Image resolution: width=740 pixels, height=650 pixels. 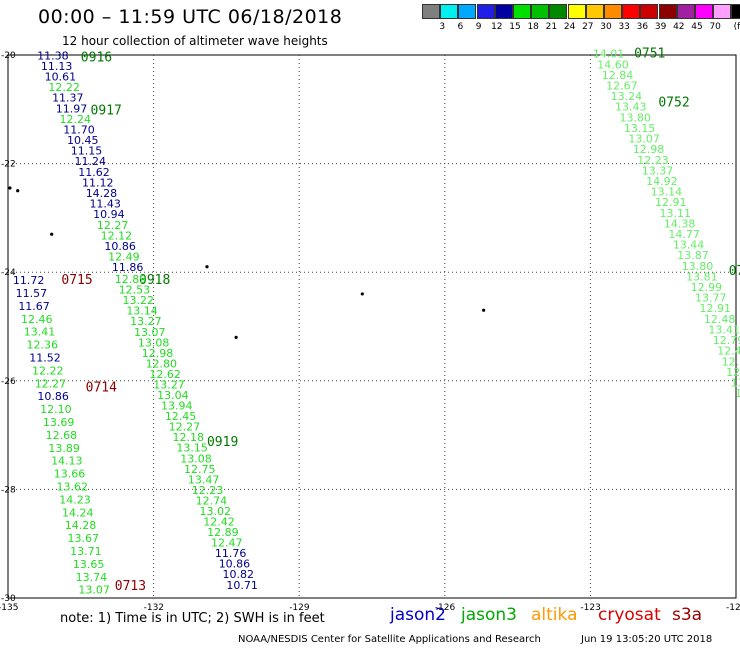 I want to click on track-0751-values: 12.84, so click(x=618, y=75).